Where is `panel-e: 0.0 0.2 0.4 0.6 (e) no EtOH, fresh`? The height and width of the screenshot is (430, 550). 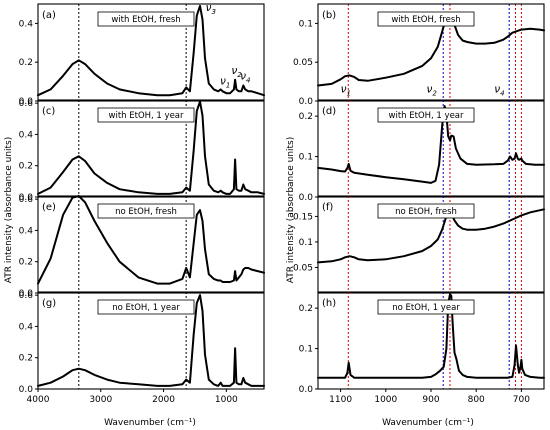 panel-e: 0.0 0.2 0.4 0.6 (e) no EtOH, fresh is located at coordinates (142, 247).